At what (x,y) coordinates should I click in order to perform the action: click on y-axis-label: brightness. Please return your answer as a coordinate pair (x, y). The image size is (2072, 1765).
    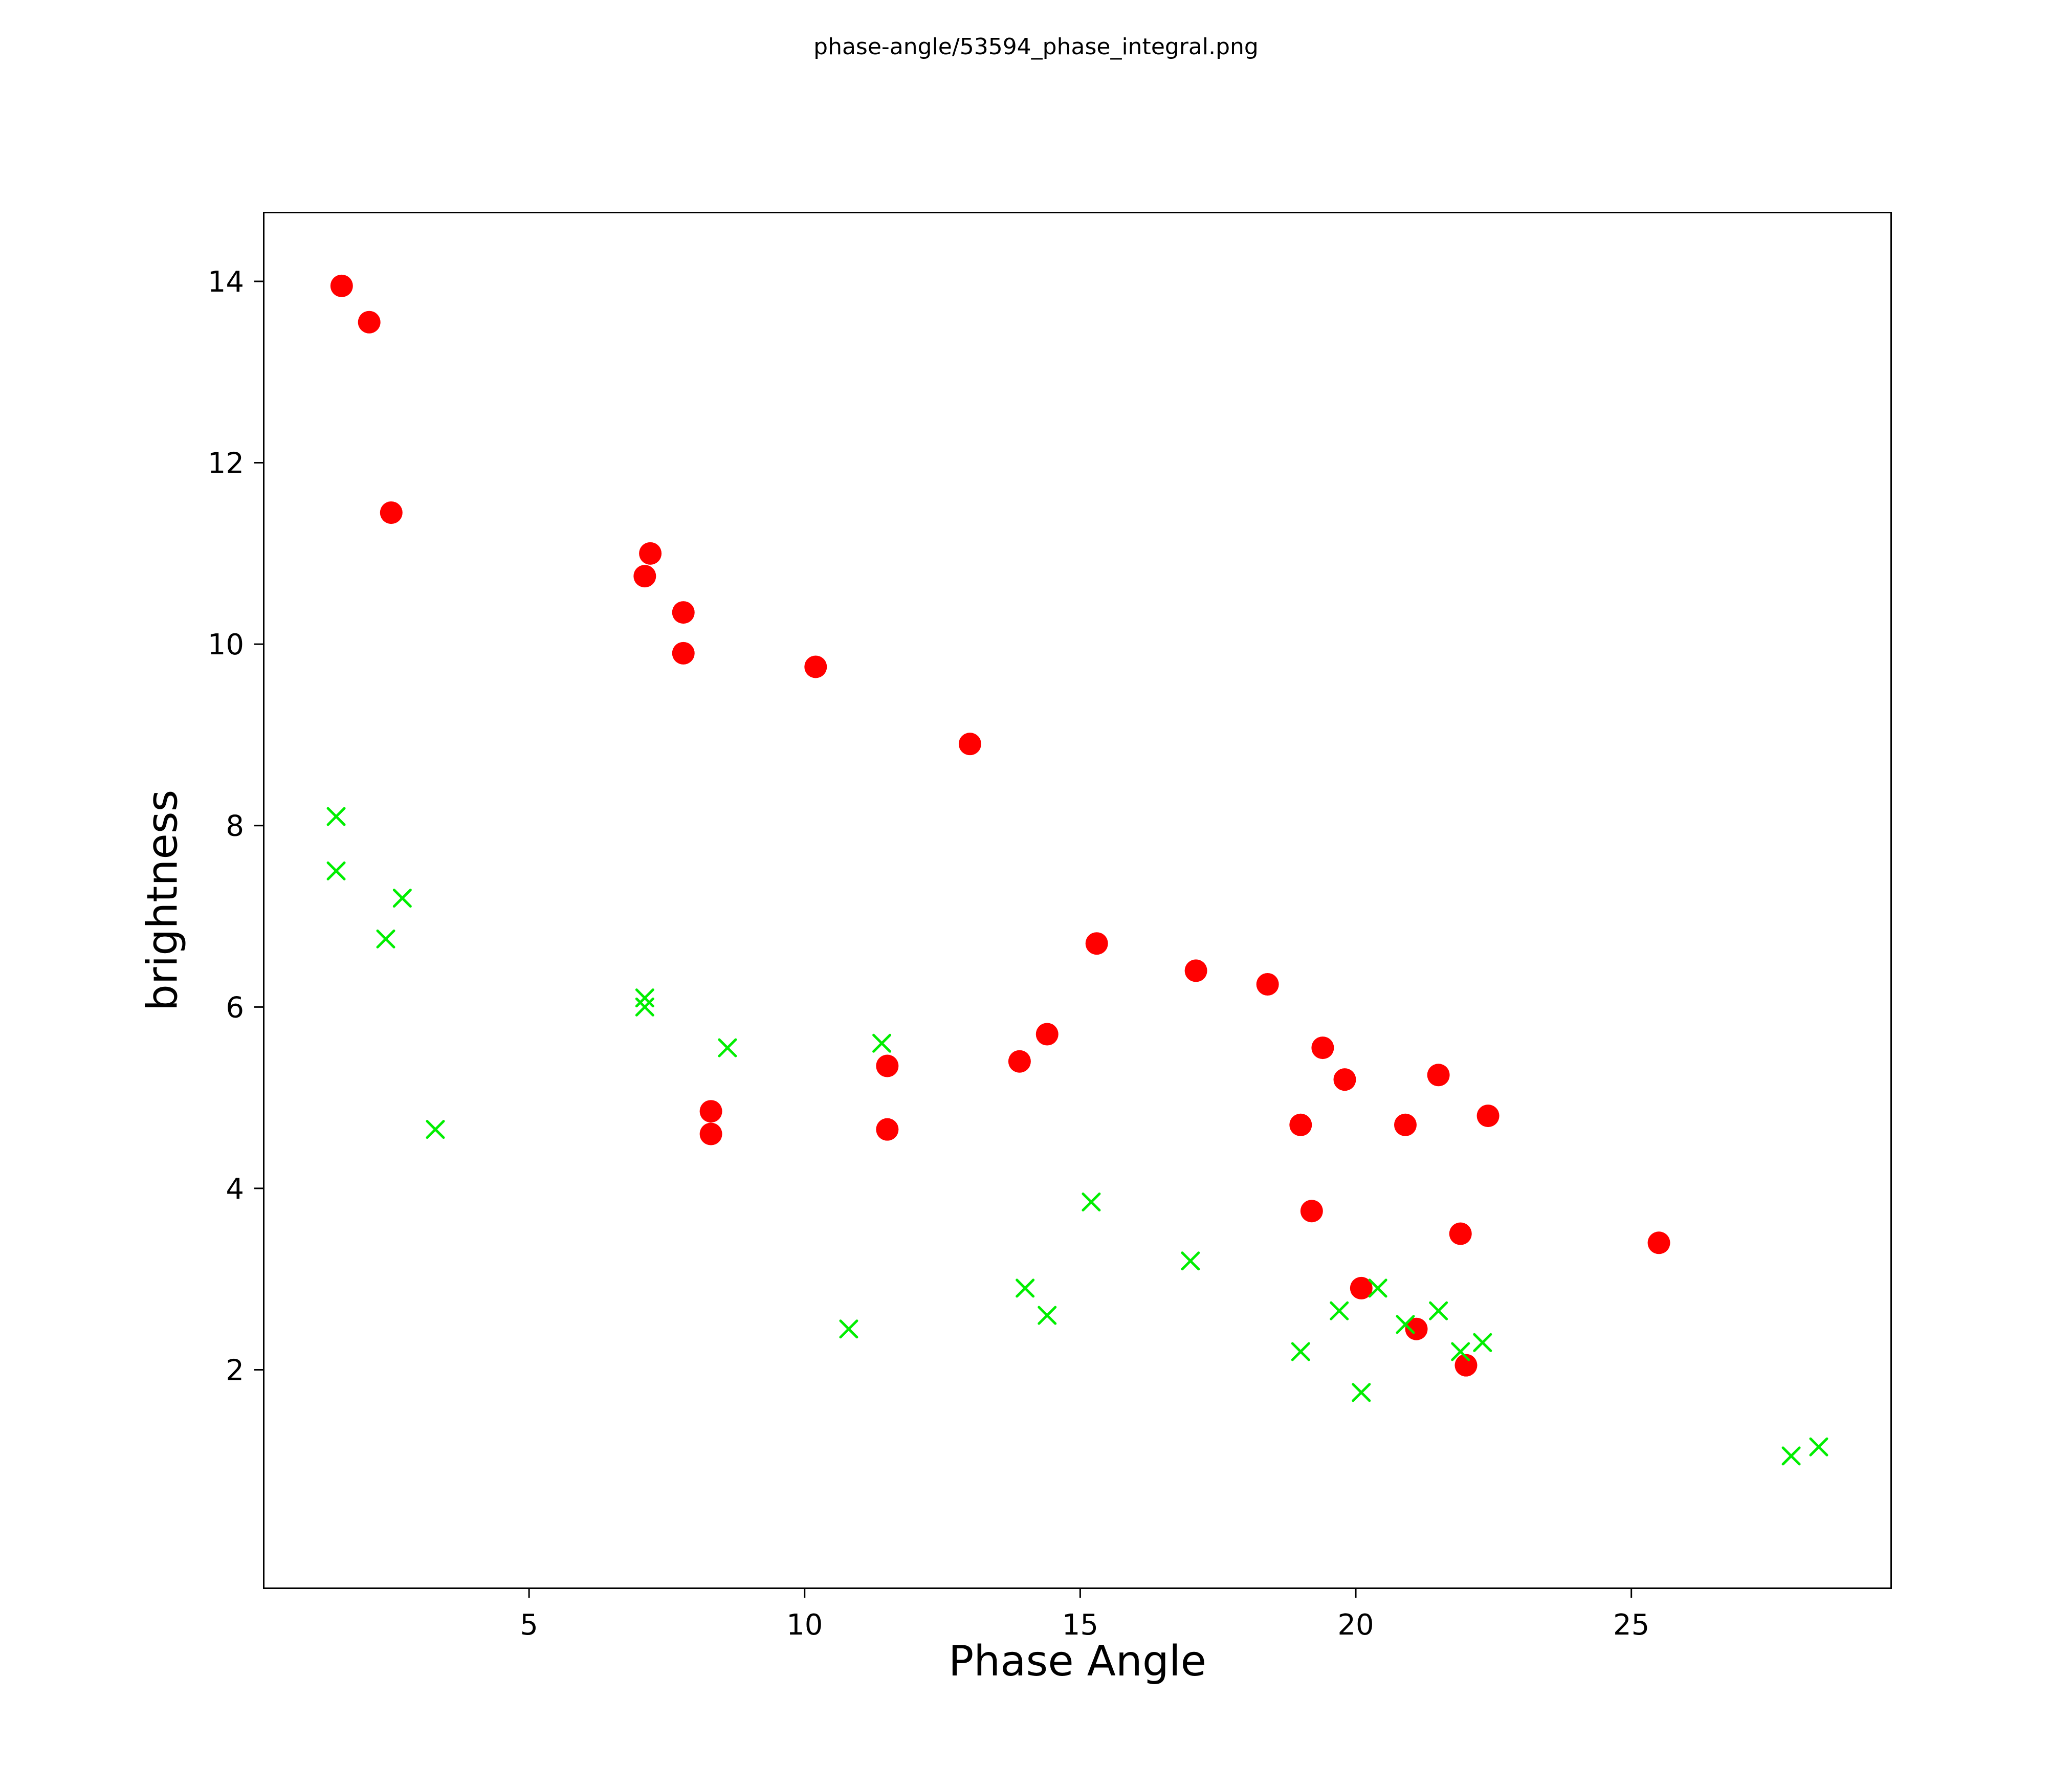
    Looking at the image, I should click on (162, 900).